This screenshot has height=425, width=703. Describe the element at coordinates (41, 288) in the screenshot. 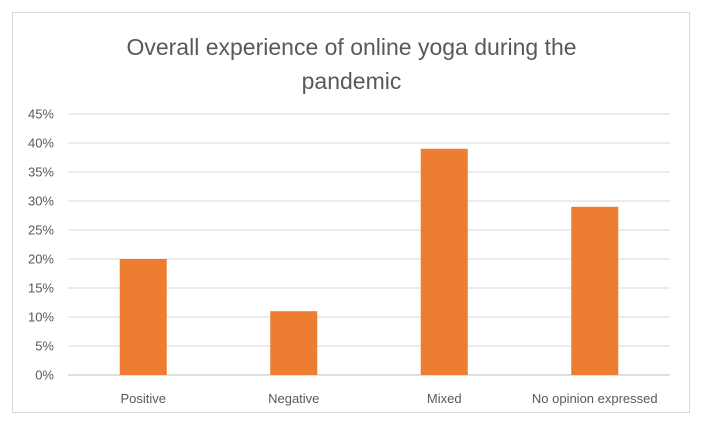

I see `y-tick-label: 15%` at that location.